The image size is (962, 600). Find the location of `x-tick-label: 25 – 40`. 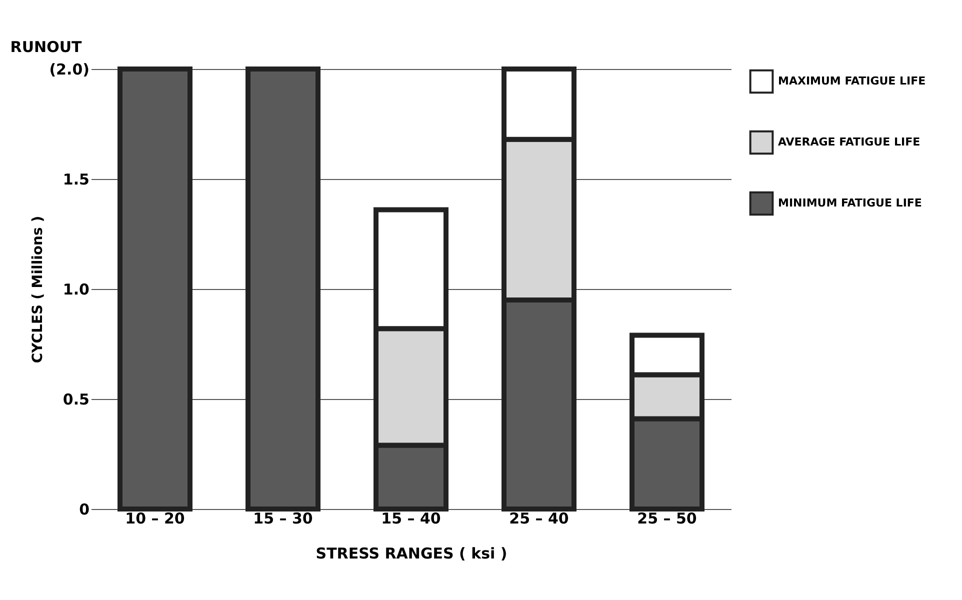

x-tick-label: 25 – 40 is located at coordinates (539, 519).